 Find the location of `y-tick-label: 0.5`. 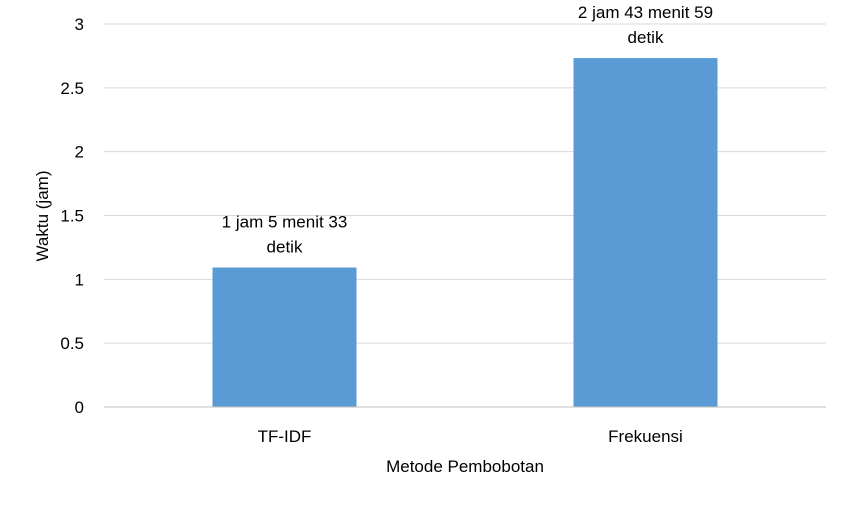

y-tick-label: 0.5 is located at coordinates (72, 343).